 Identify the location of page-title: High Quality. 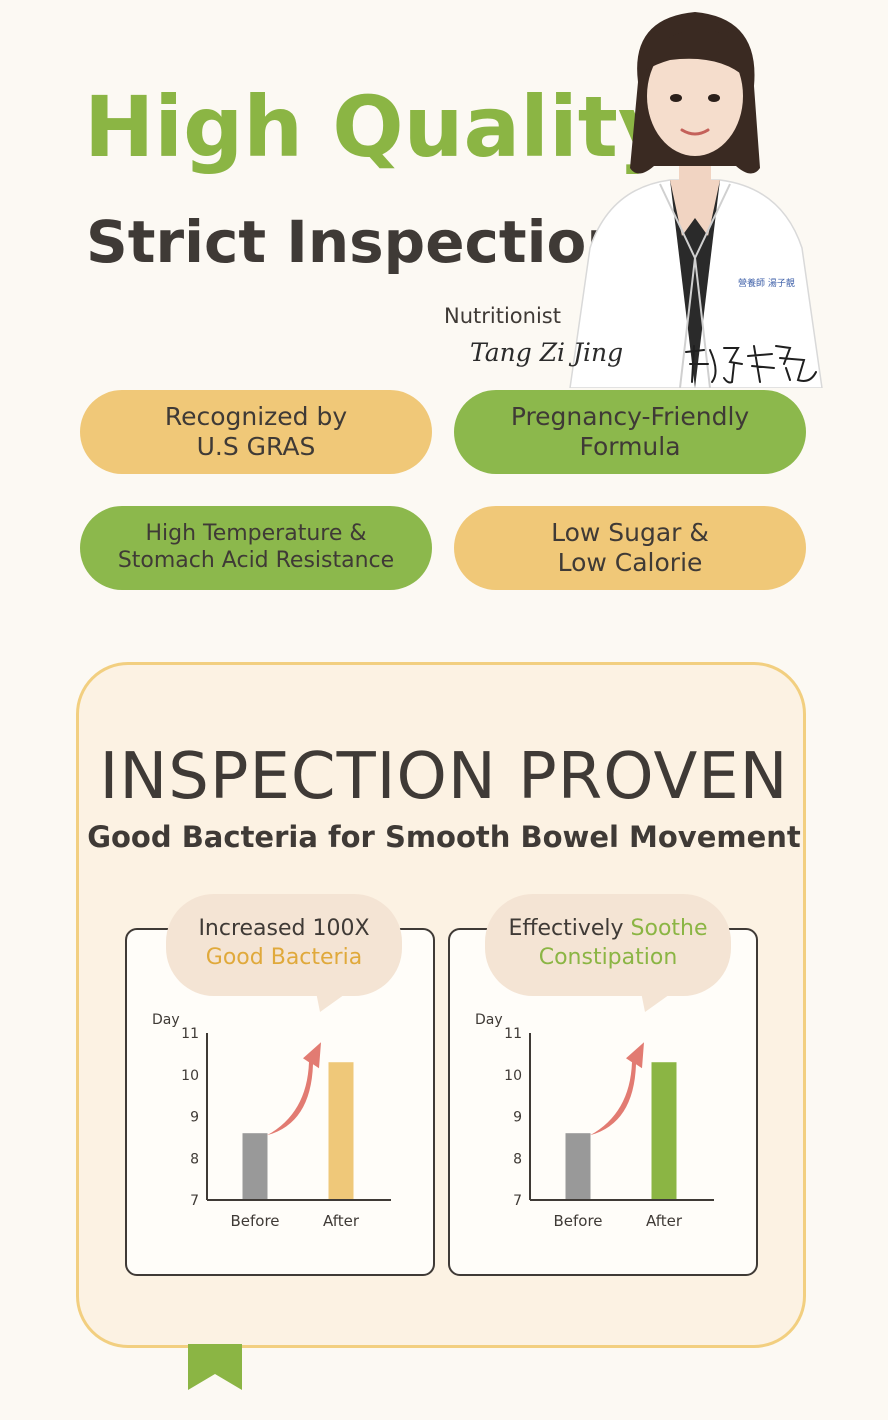
(378, 127).